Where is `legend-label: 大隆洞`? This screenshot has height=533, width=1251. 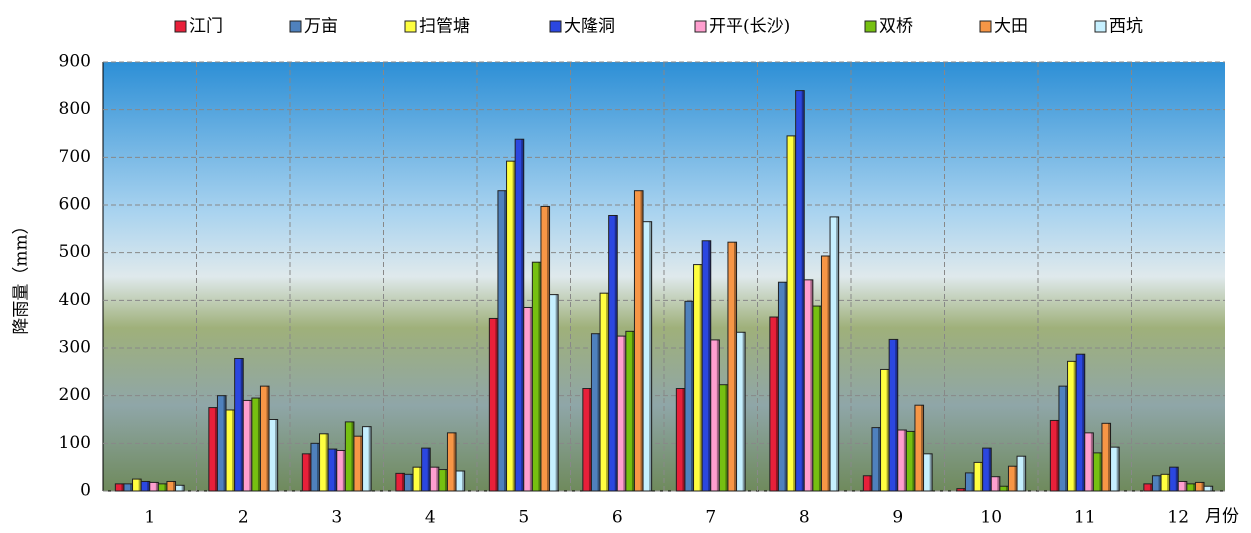 legend-label: 大隆洞 is located at coordinates (589, 27).